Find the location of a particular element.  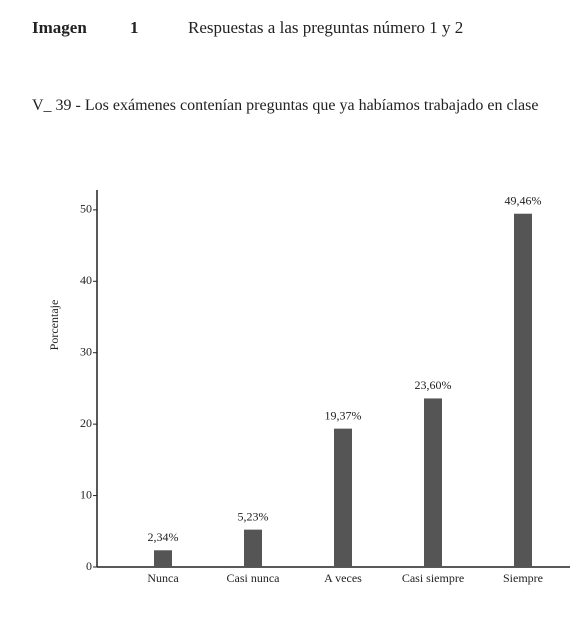

x-tick-label: A veces is located at coordinates (343, 578).